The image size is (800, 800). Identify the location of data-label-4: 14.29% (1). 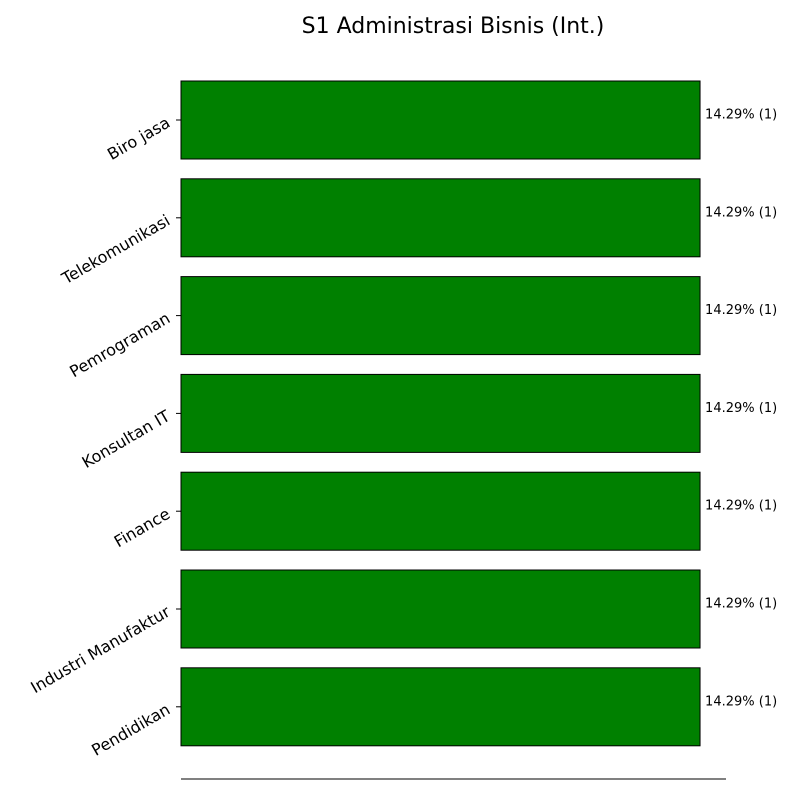
(741, 506).